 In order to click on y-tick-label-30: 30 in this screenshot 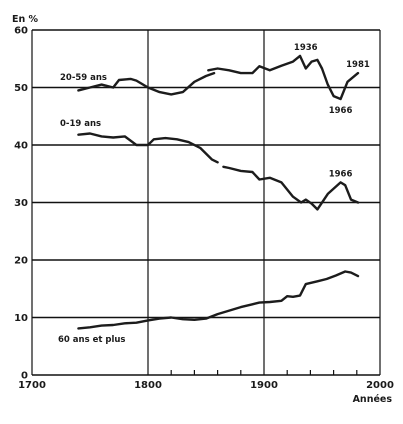, I will do `click(21, 203)`.